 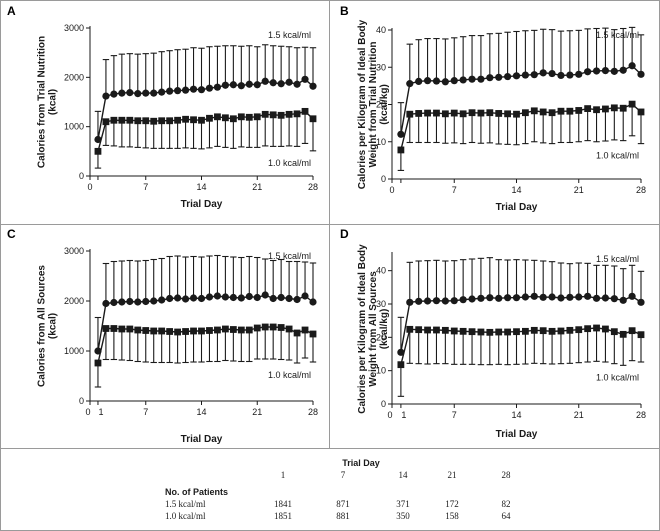 What do you see at coordinates (74, 28) in the screenshot?
I see `y-tick-label: 3000` at bounding box center [74, 28].